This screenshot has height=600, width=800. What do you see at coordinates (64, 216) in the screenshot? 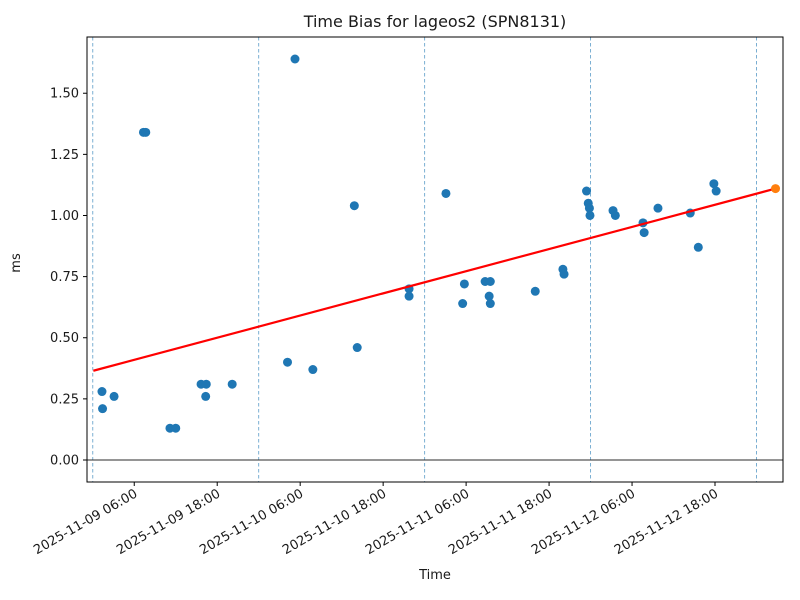
I see `y-tick-label: 1.00` at bounding box center [64, 216].